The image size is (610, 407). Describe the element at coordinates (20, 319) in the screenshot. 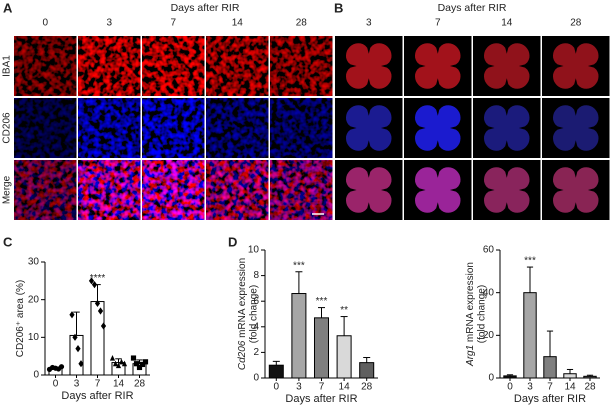

I see `y-axis-label: CD206⁺ area (%)` at that location.